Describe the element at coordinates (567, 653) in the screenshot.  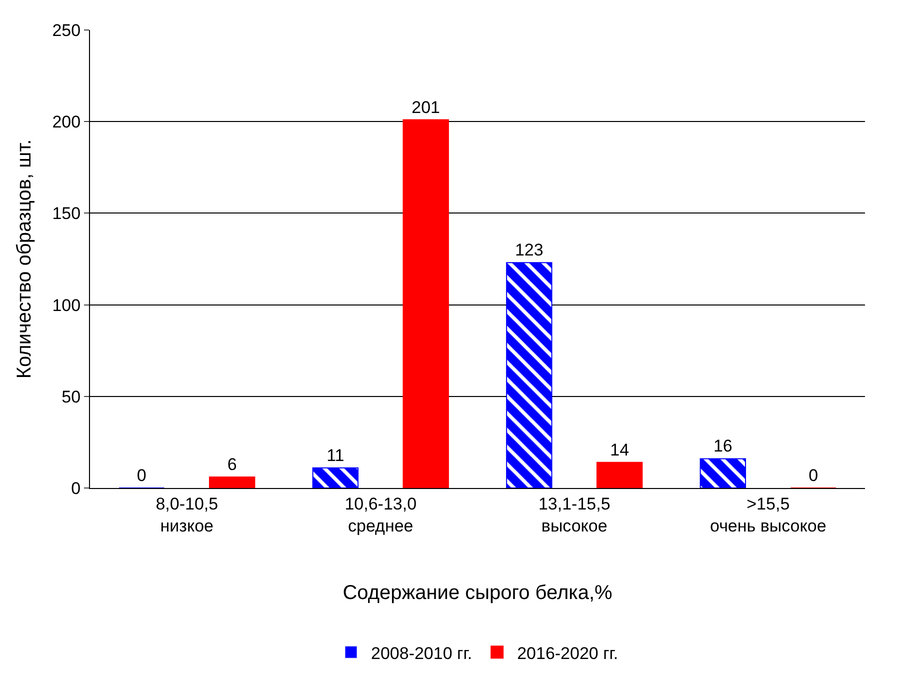
I see `legend-label: 2016-2020 гг.` at that location.